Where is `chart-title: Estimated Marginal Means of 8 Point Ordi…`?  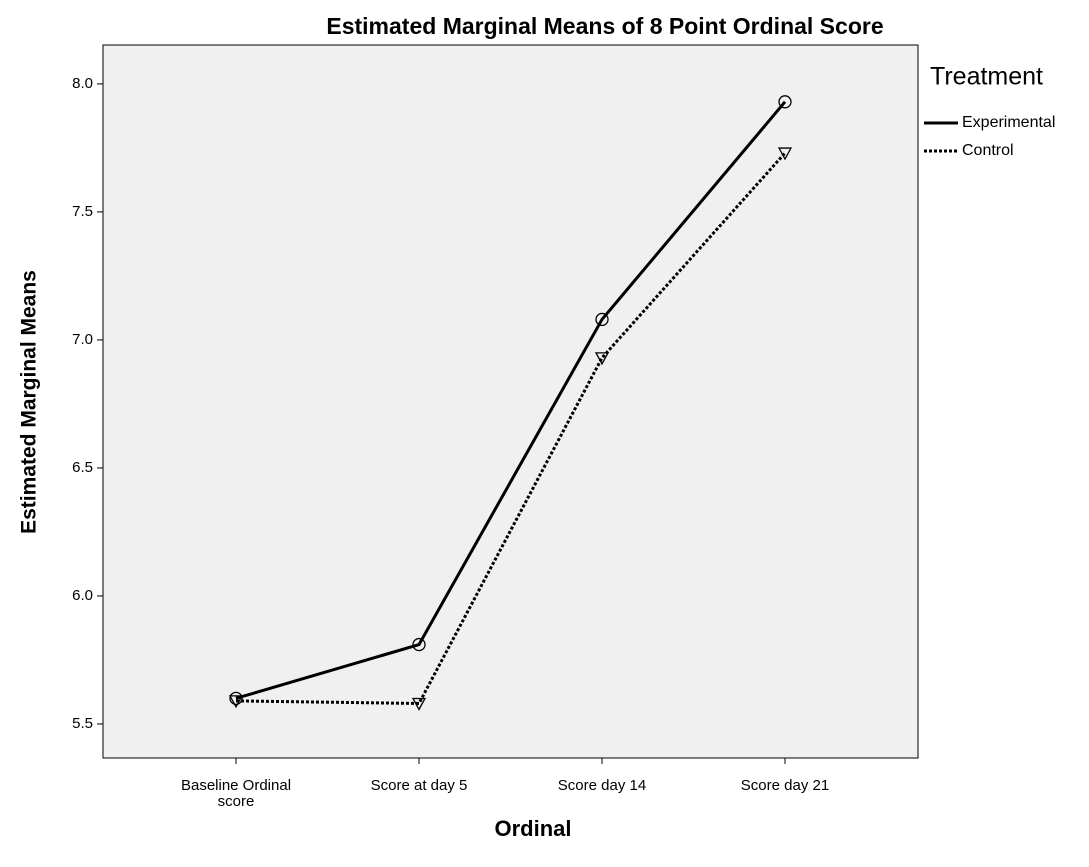 chart-title: Estimated Marginal Means of 8 Point Ordi… is located at coordinates (604, 26).